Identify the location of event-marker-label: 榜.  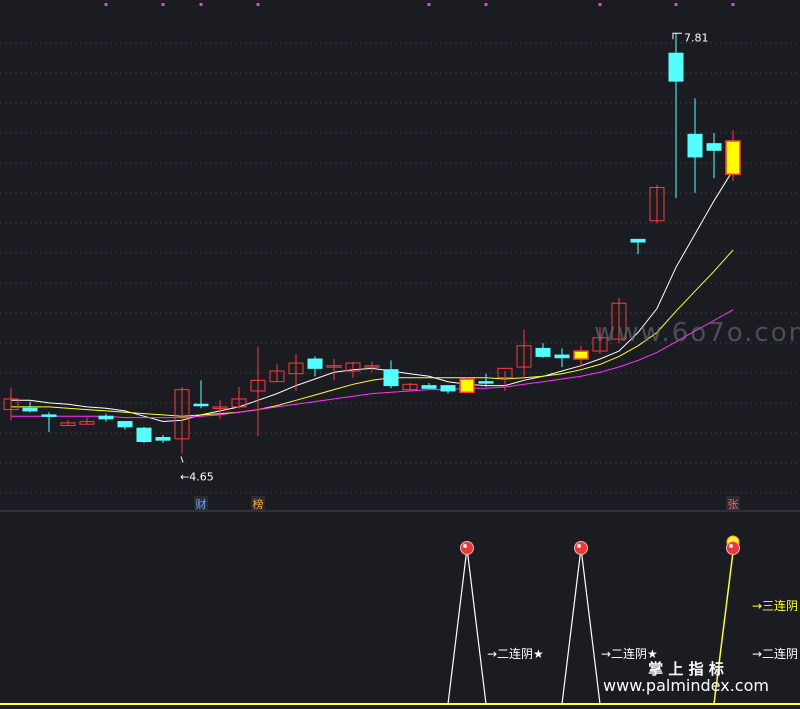
(258, 504).